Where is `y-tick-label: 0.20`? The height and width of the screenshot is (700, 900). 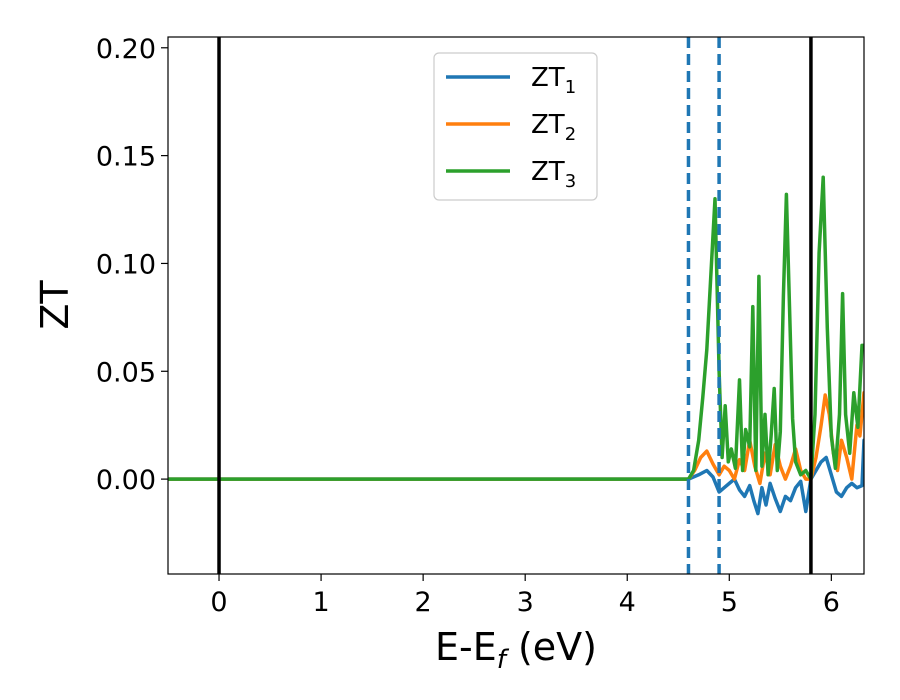 y-tick-label: 0.20 is located at coordinates (126, 49).